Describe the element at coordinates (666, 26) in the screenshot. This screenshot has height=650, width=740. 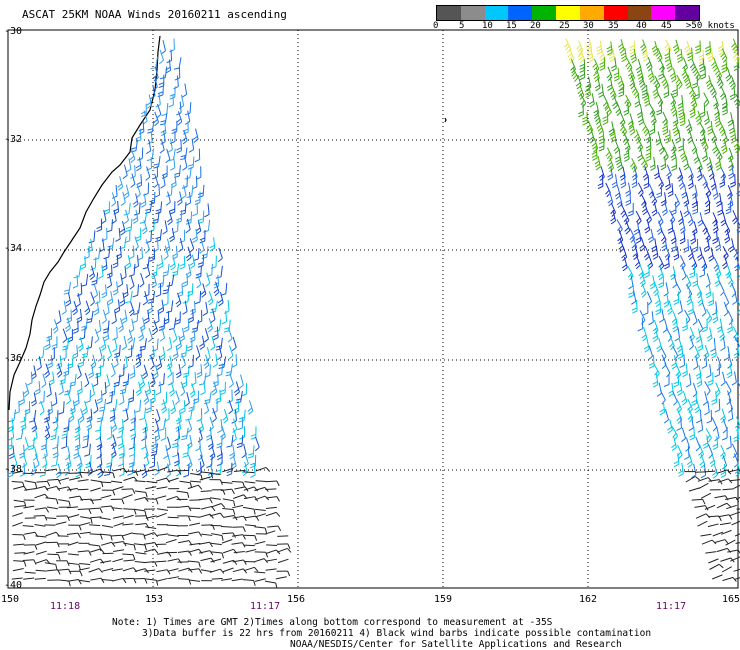
I see `scale-label: 45` at that location.